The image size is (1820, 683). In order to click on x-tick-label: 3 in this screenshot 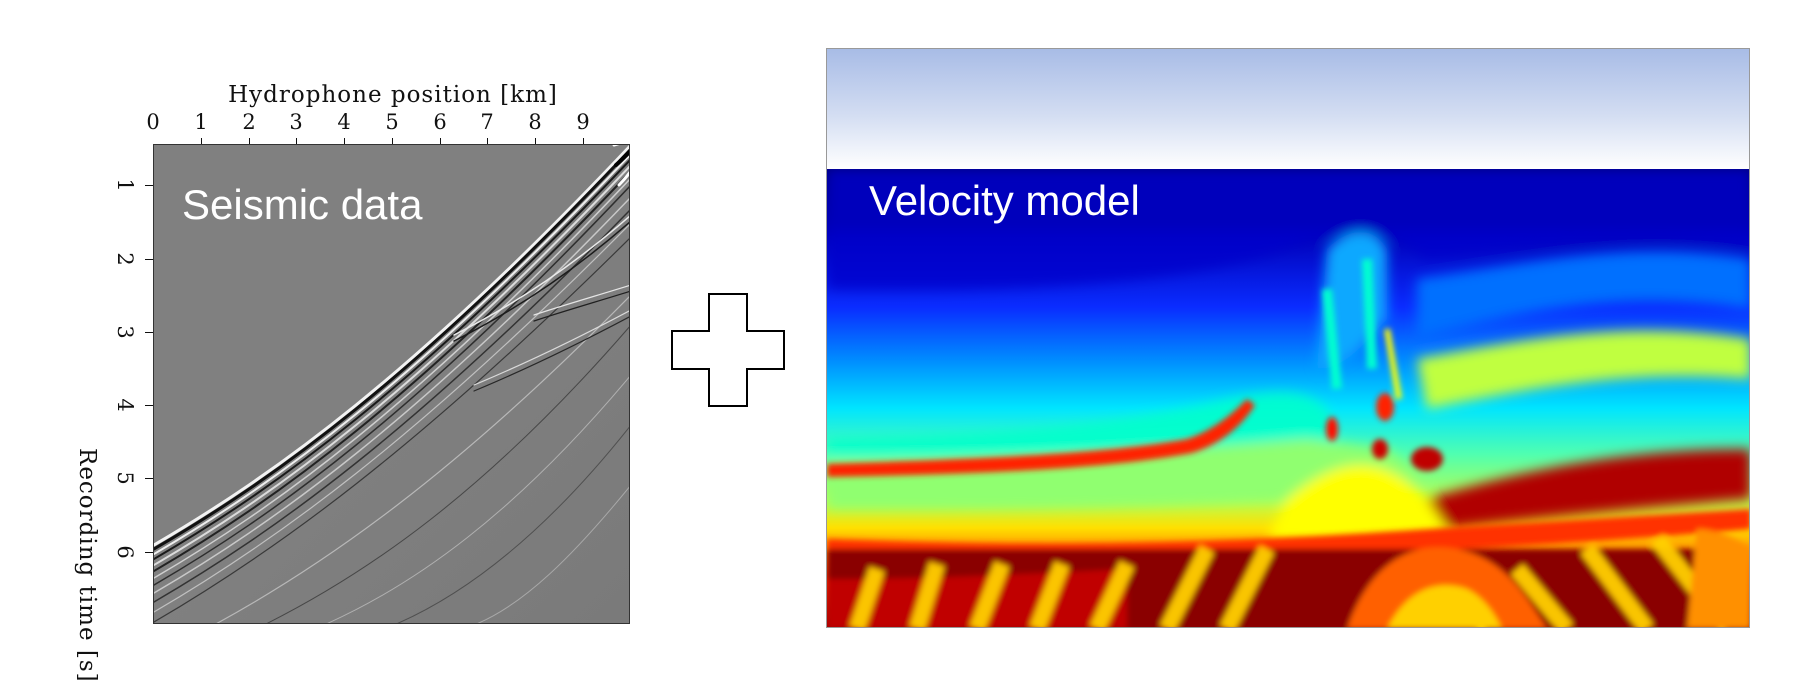, I will do `click(296, 122)`.